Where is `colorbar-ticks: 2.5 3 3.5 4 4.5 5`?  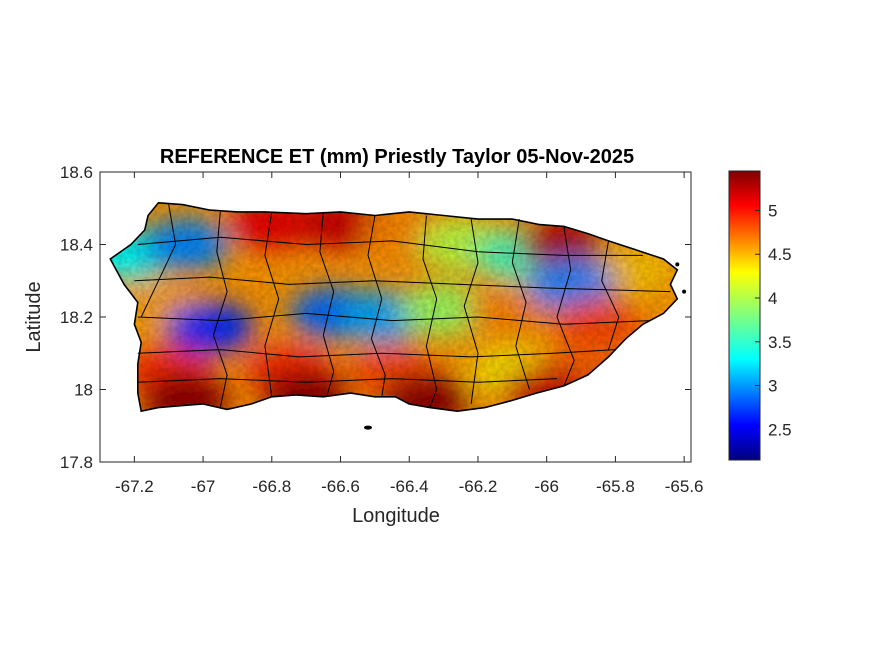
colorbar-ticks: 2.5 3 3.5 4 4.5 5 is located at coordinates (773, 320).